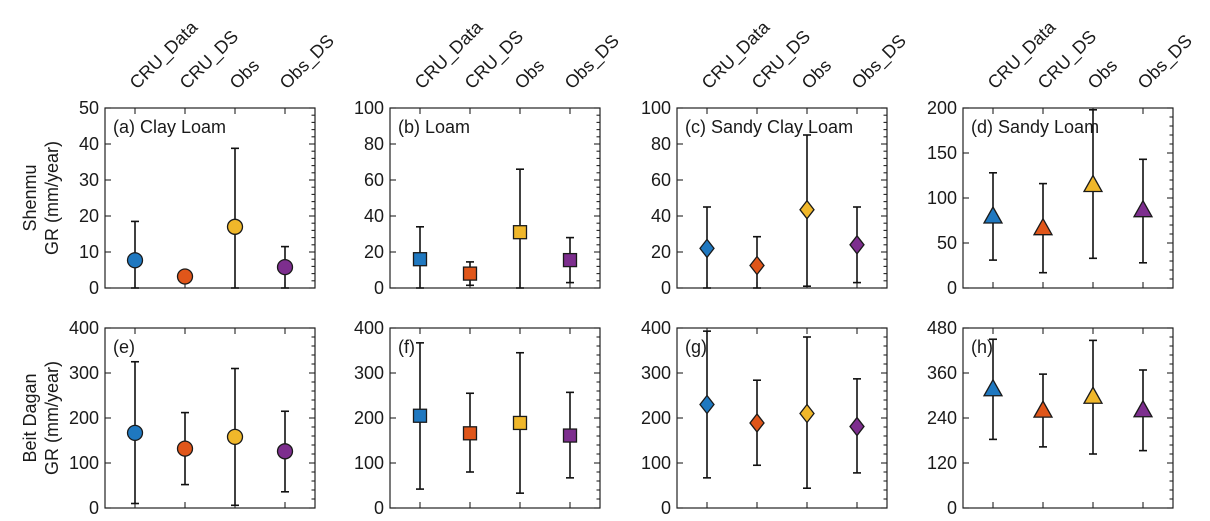 The height and width of the screenshot is (521, 1210). What do you see at coordinates (124, 347) in the screenshot?
I see `panel-label: (e)` at bounding box center [124, 347].